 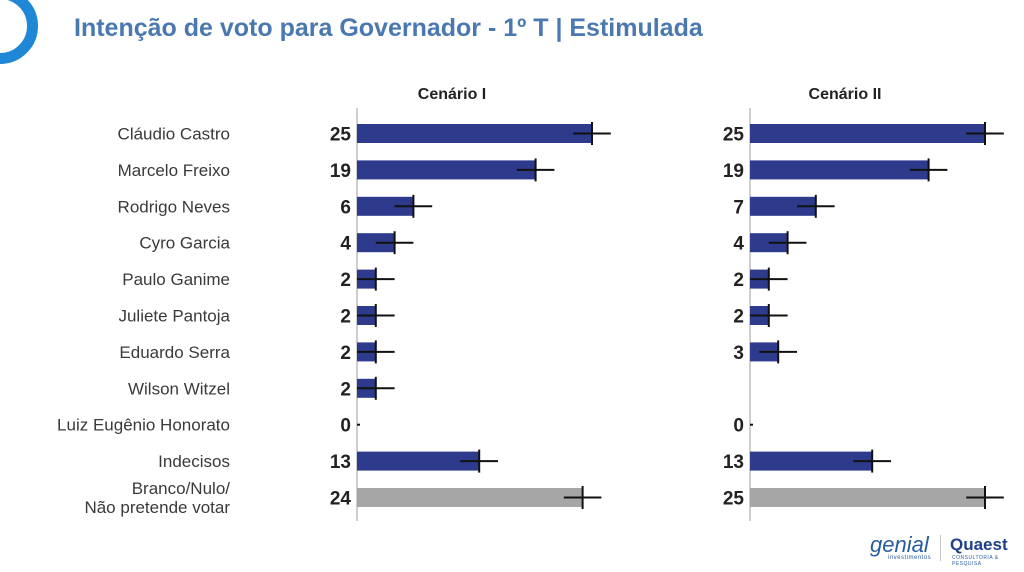 I want to click on category-label-paulo-ganime: Paulo Ganime, so click(x=176, y=279).